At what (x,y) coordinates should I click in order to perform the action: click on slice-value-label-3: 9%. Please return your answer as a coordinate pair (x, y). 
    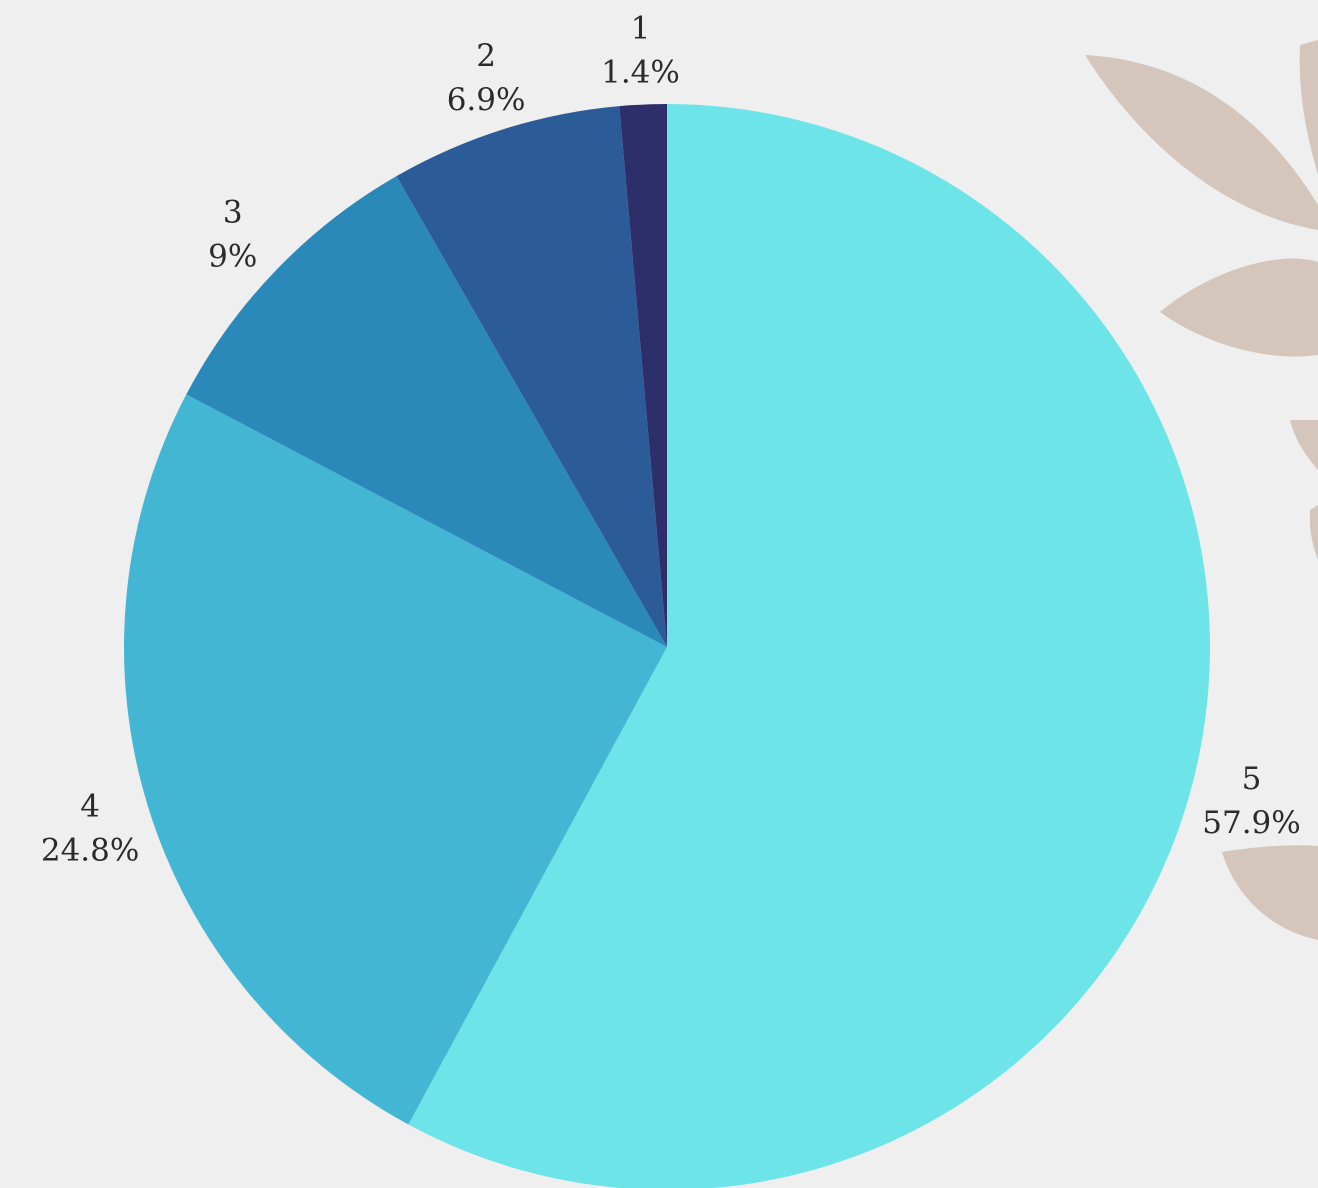
    Looking at the image, I should click on (232, 257).